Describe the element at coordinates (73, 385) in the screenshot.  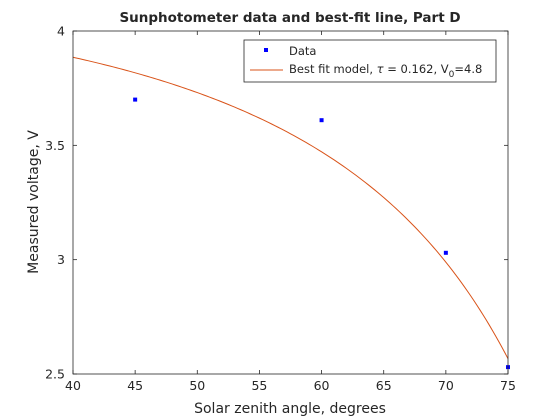
I see `x-tick-label-40: 40` at that location.